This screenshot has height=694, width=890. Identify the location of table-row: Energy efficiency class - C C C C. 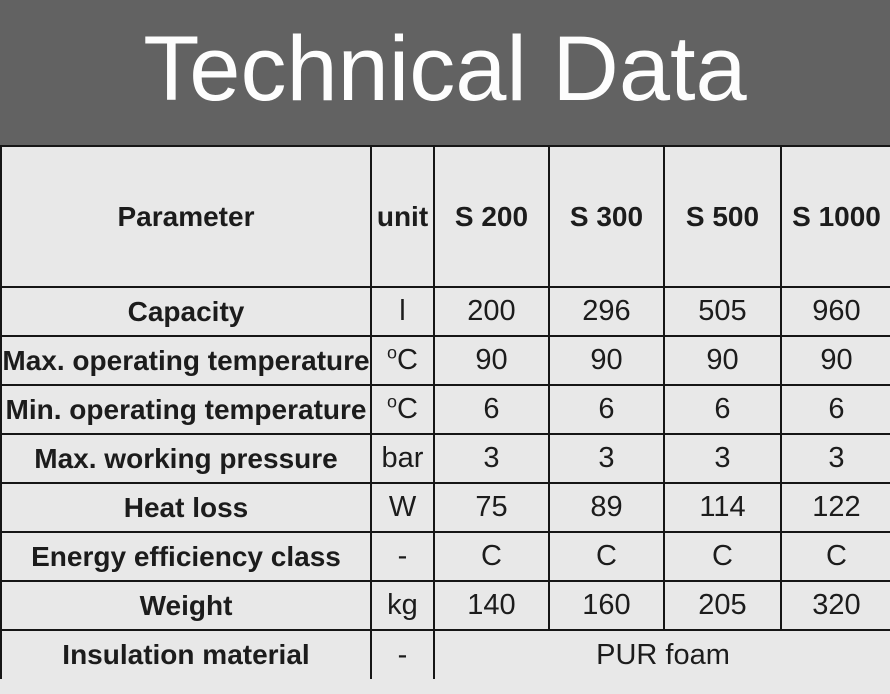
(445, 556).